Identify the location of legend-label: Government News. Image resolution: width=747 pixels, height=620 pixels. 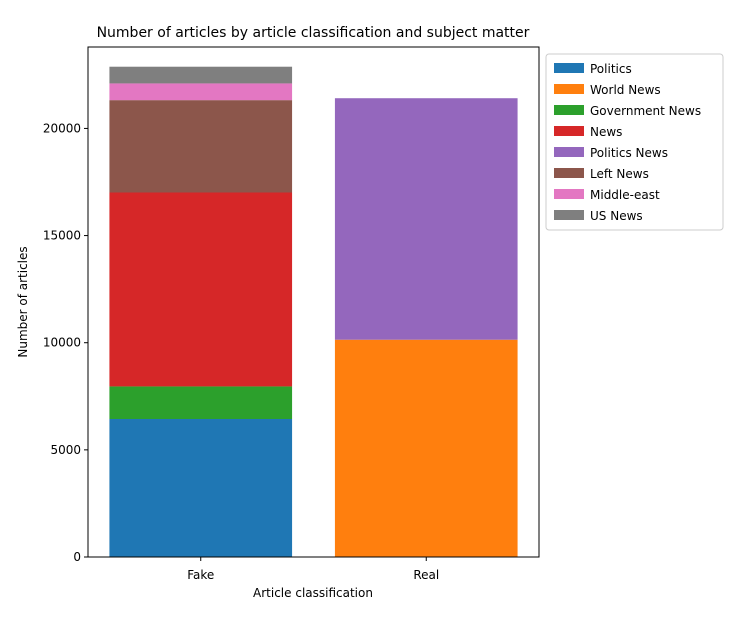
(645, 111).